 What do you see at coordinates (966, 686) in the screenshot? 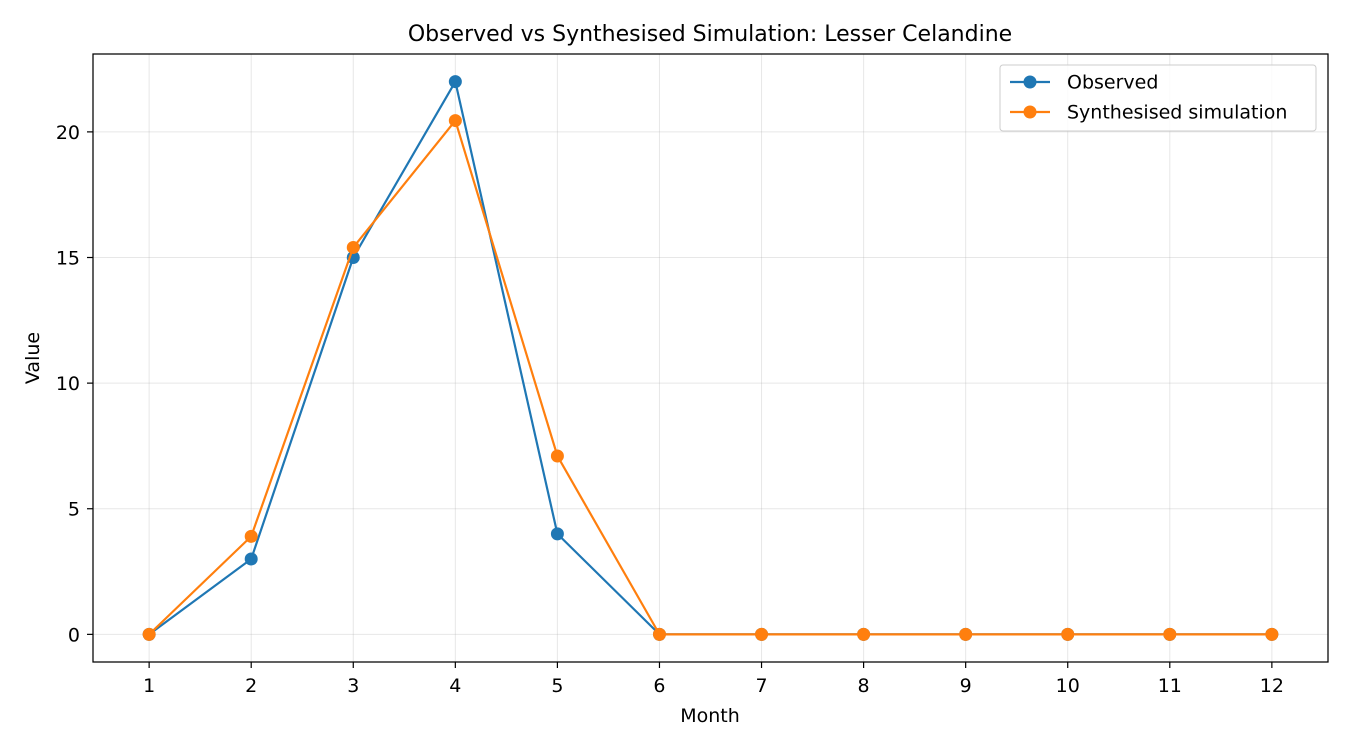
I see `x-tick-label: 9` at bounding box center [966, 686].